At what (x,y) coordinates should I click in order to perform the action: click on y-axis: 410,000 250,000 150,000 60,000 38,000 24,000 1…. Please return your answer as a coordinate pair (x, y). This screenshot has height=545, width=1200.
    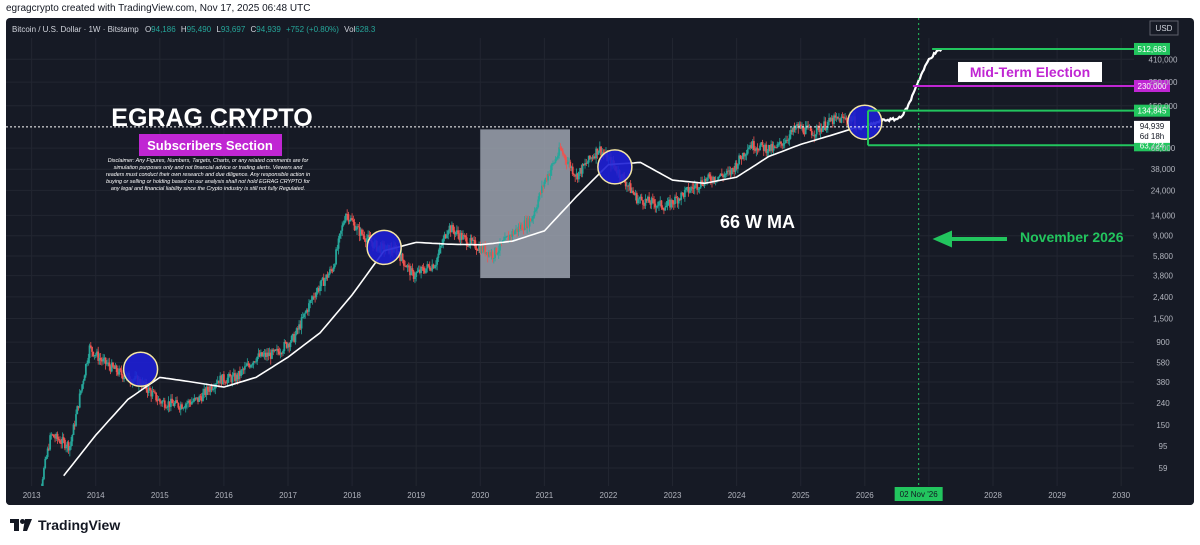
    Looking at the image, I should click on (1163, 264).